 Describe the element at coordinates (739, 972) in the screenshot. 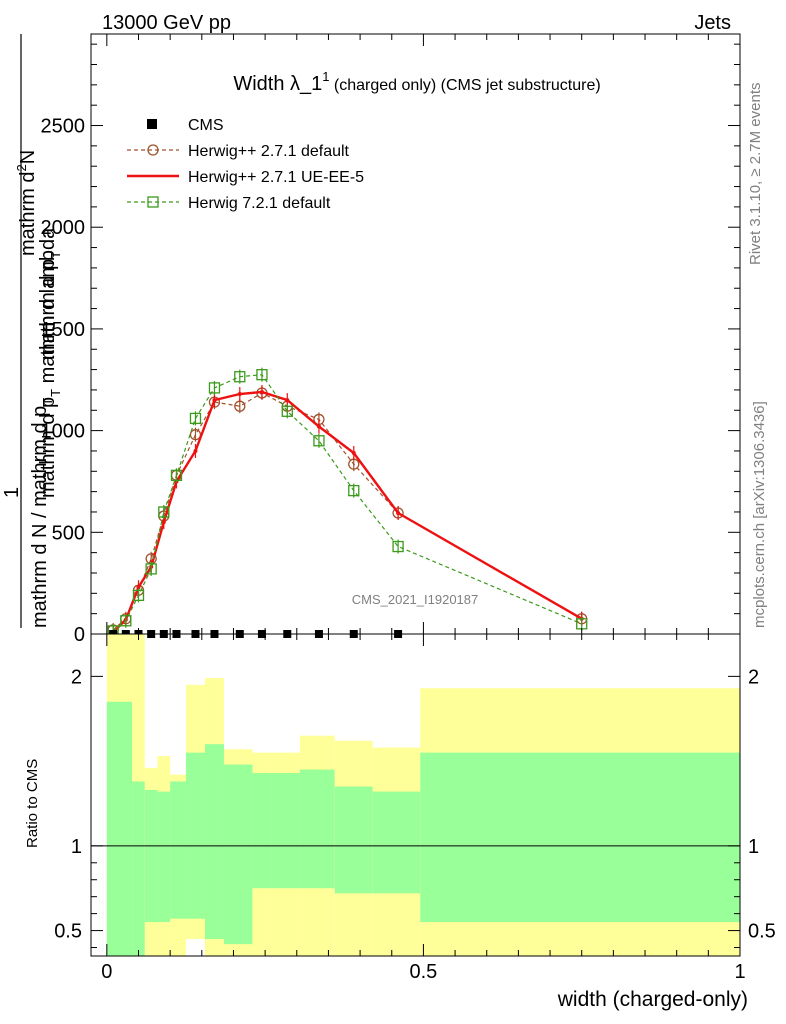

I see `x-tick-label: 1` at that location.